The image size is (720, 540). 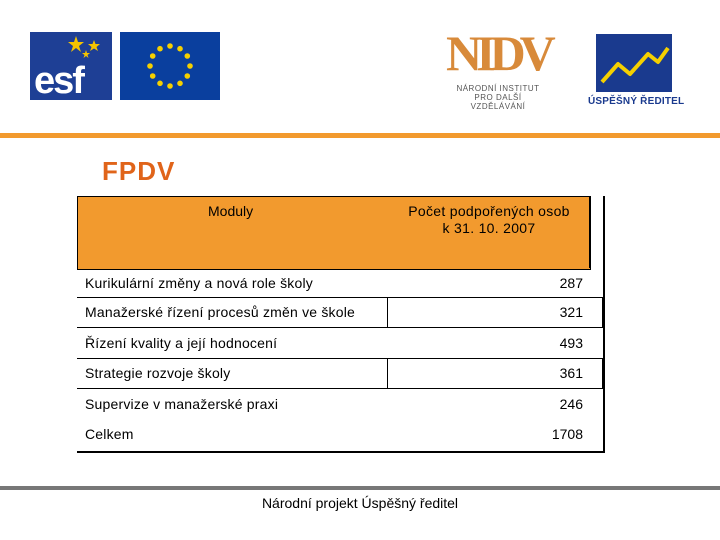 I want to click on bottom-divider, so click(x=360, y=488).